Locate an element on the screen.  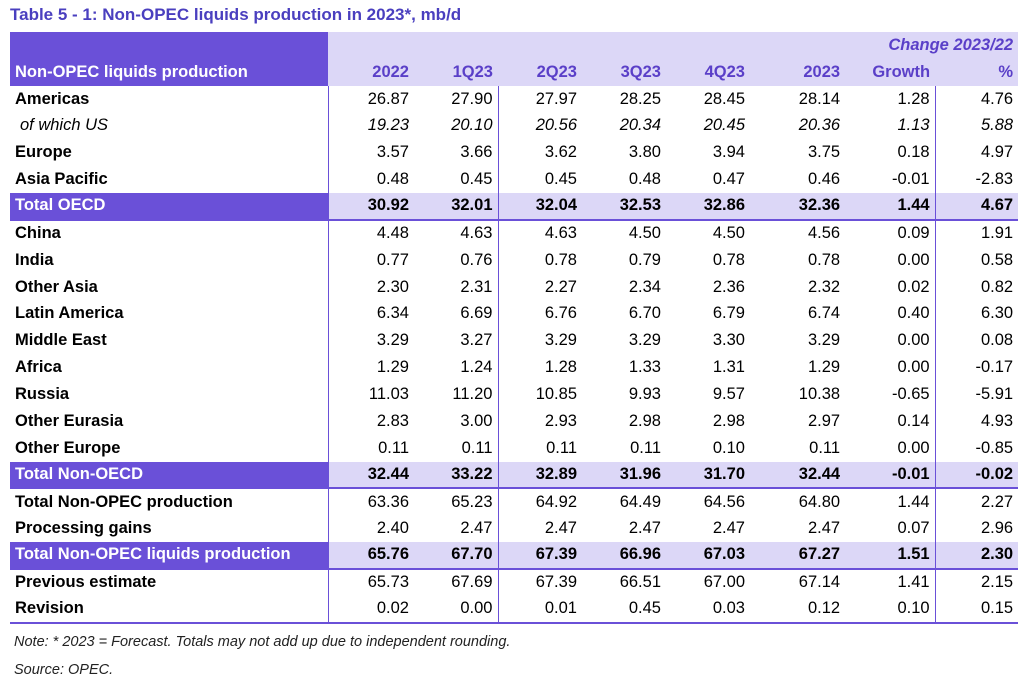
row-label: Total OECD is located at coordinates (169, 207).